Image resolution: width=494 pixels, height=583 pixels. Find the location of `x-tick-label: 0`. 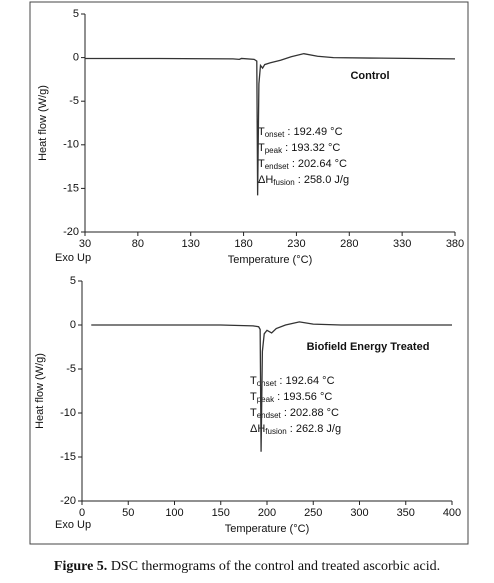

x-tick-label: 0 is located at coordinates (82, 513).